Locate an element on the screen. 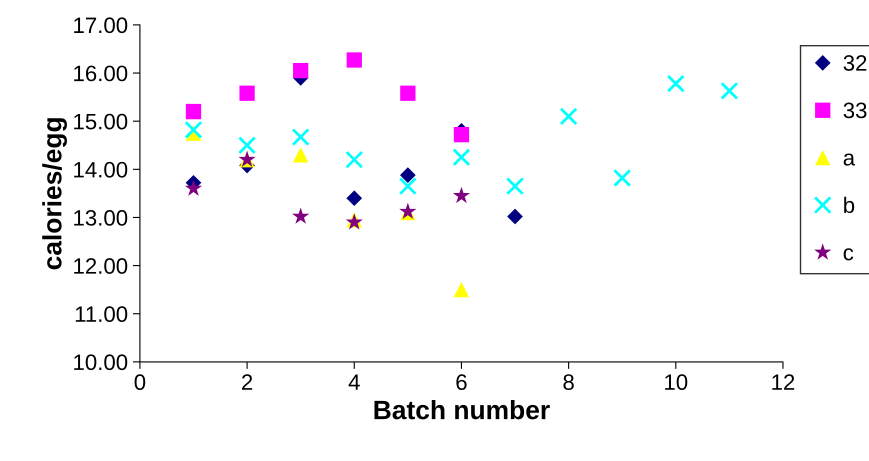  y-tick-label: 11.00 is located at coordinates (102, 314).